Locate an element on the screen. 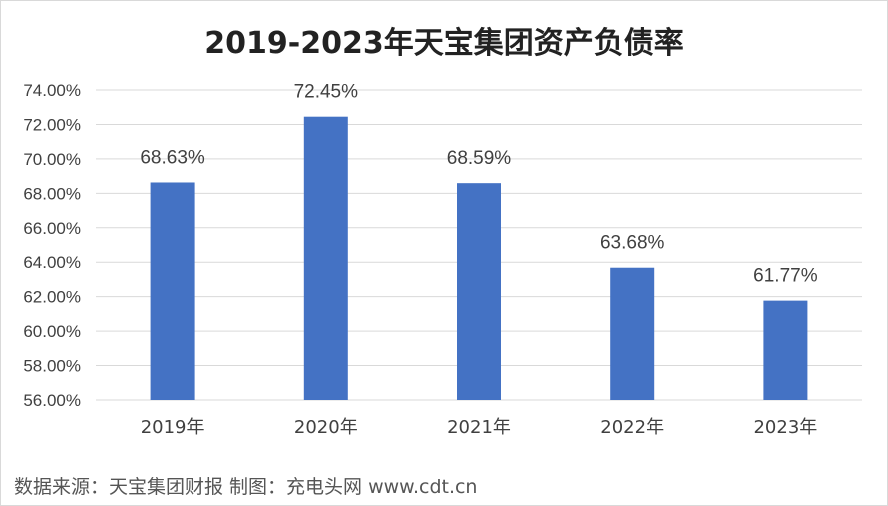  y-tick-label: 60.00% is located at coordinates (52, 331).